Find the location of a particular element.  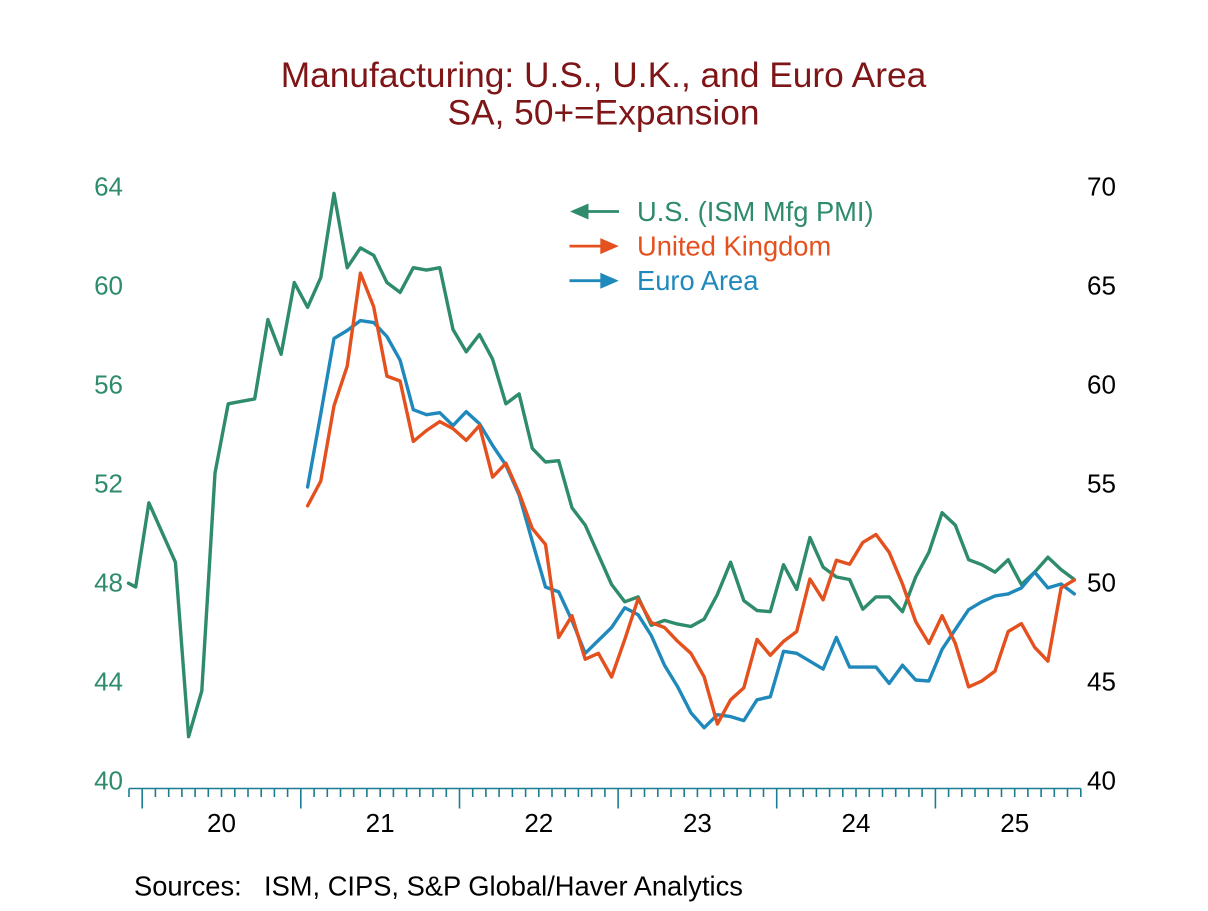

svg-text: 44 is located at coordinates (108, 682).